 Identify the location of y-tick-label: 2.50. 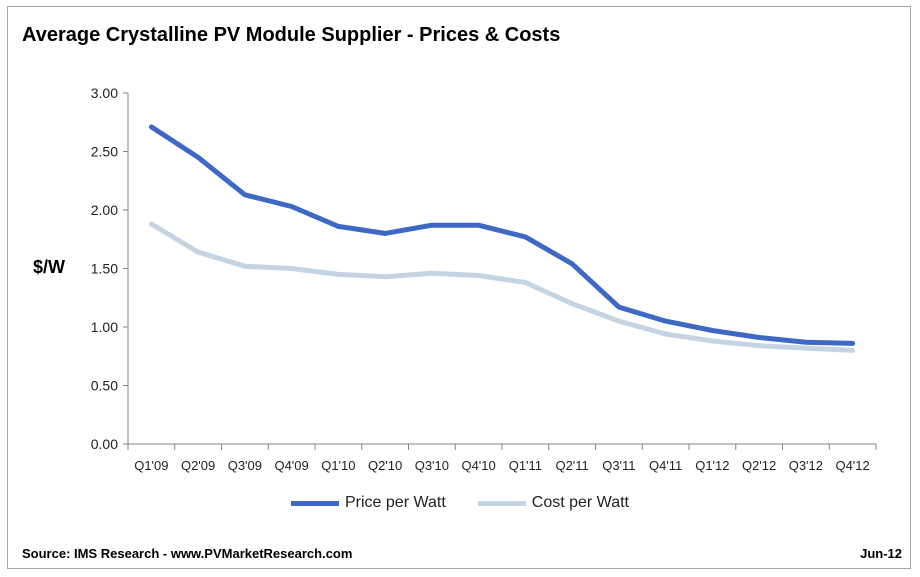
(104, 152).